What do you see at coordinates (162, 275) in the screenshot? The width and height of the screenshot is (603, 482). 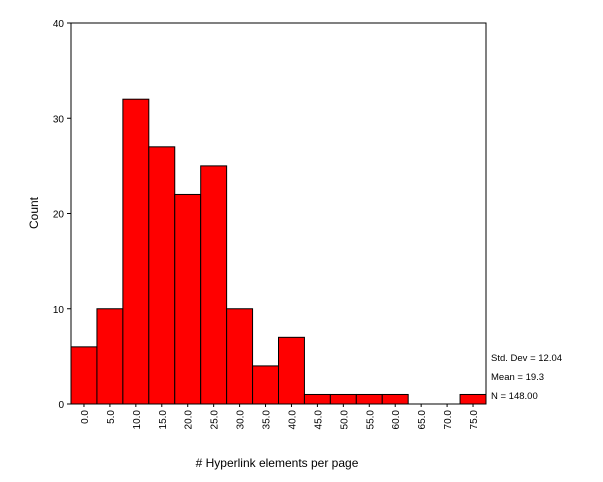 I see `bar-15.0` at bounding box center [162, 275].